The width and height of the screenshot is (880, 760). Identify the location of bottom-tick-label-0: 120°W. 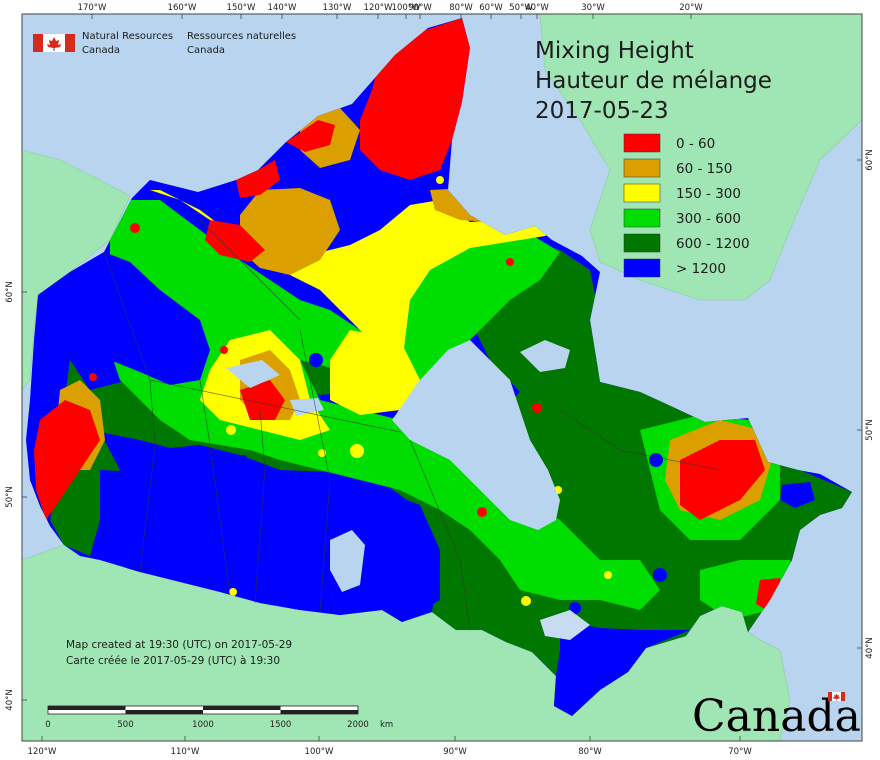
(42, 752).